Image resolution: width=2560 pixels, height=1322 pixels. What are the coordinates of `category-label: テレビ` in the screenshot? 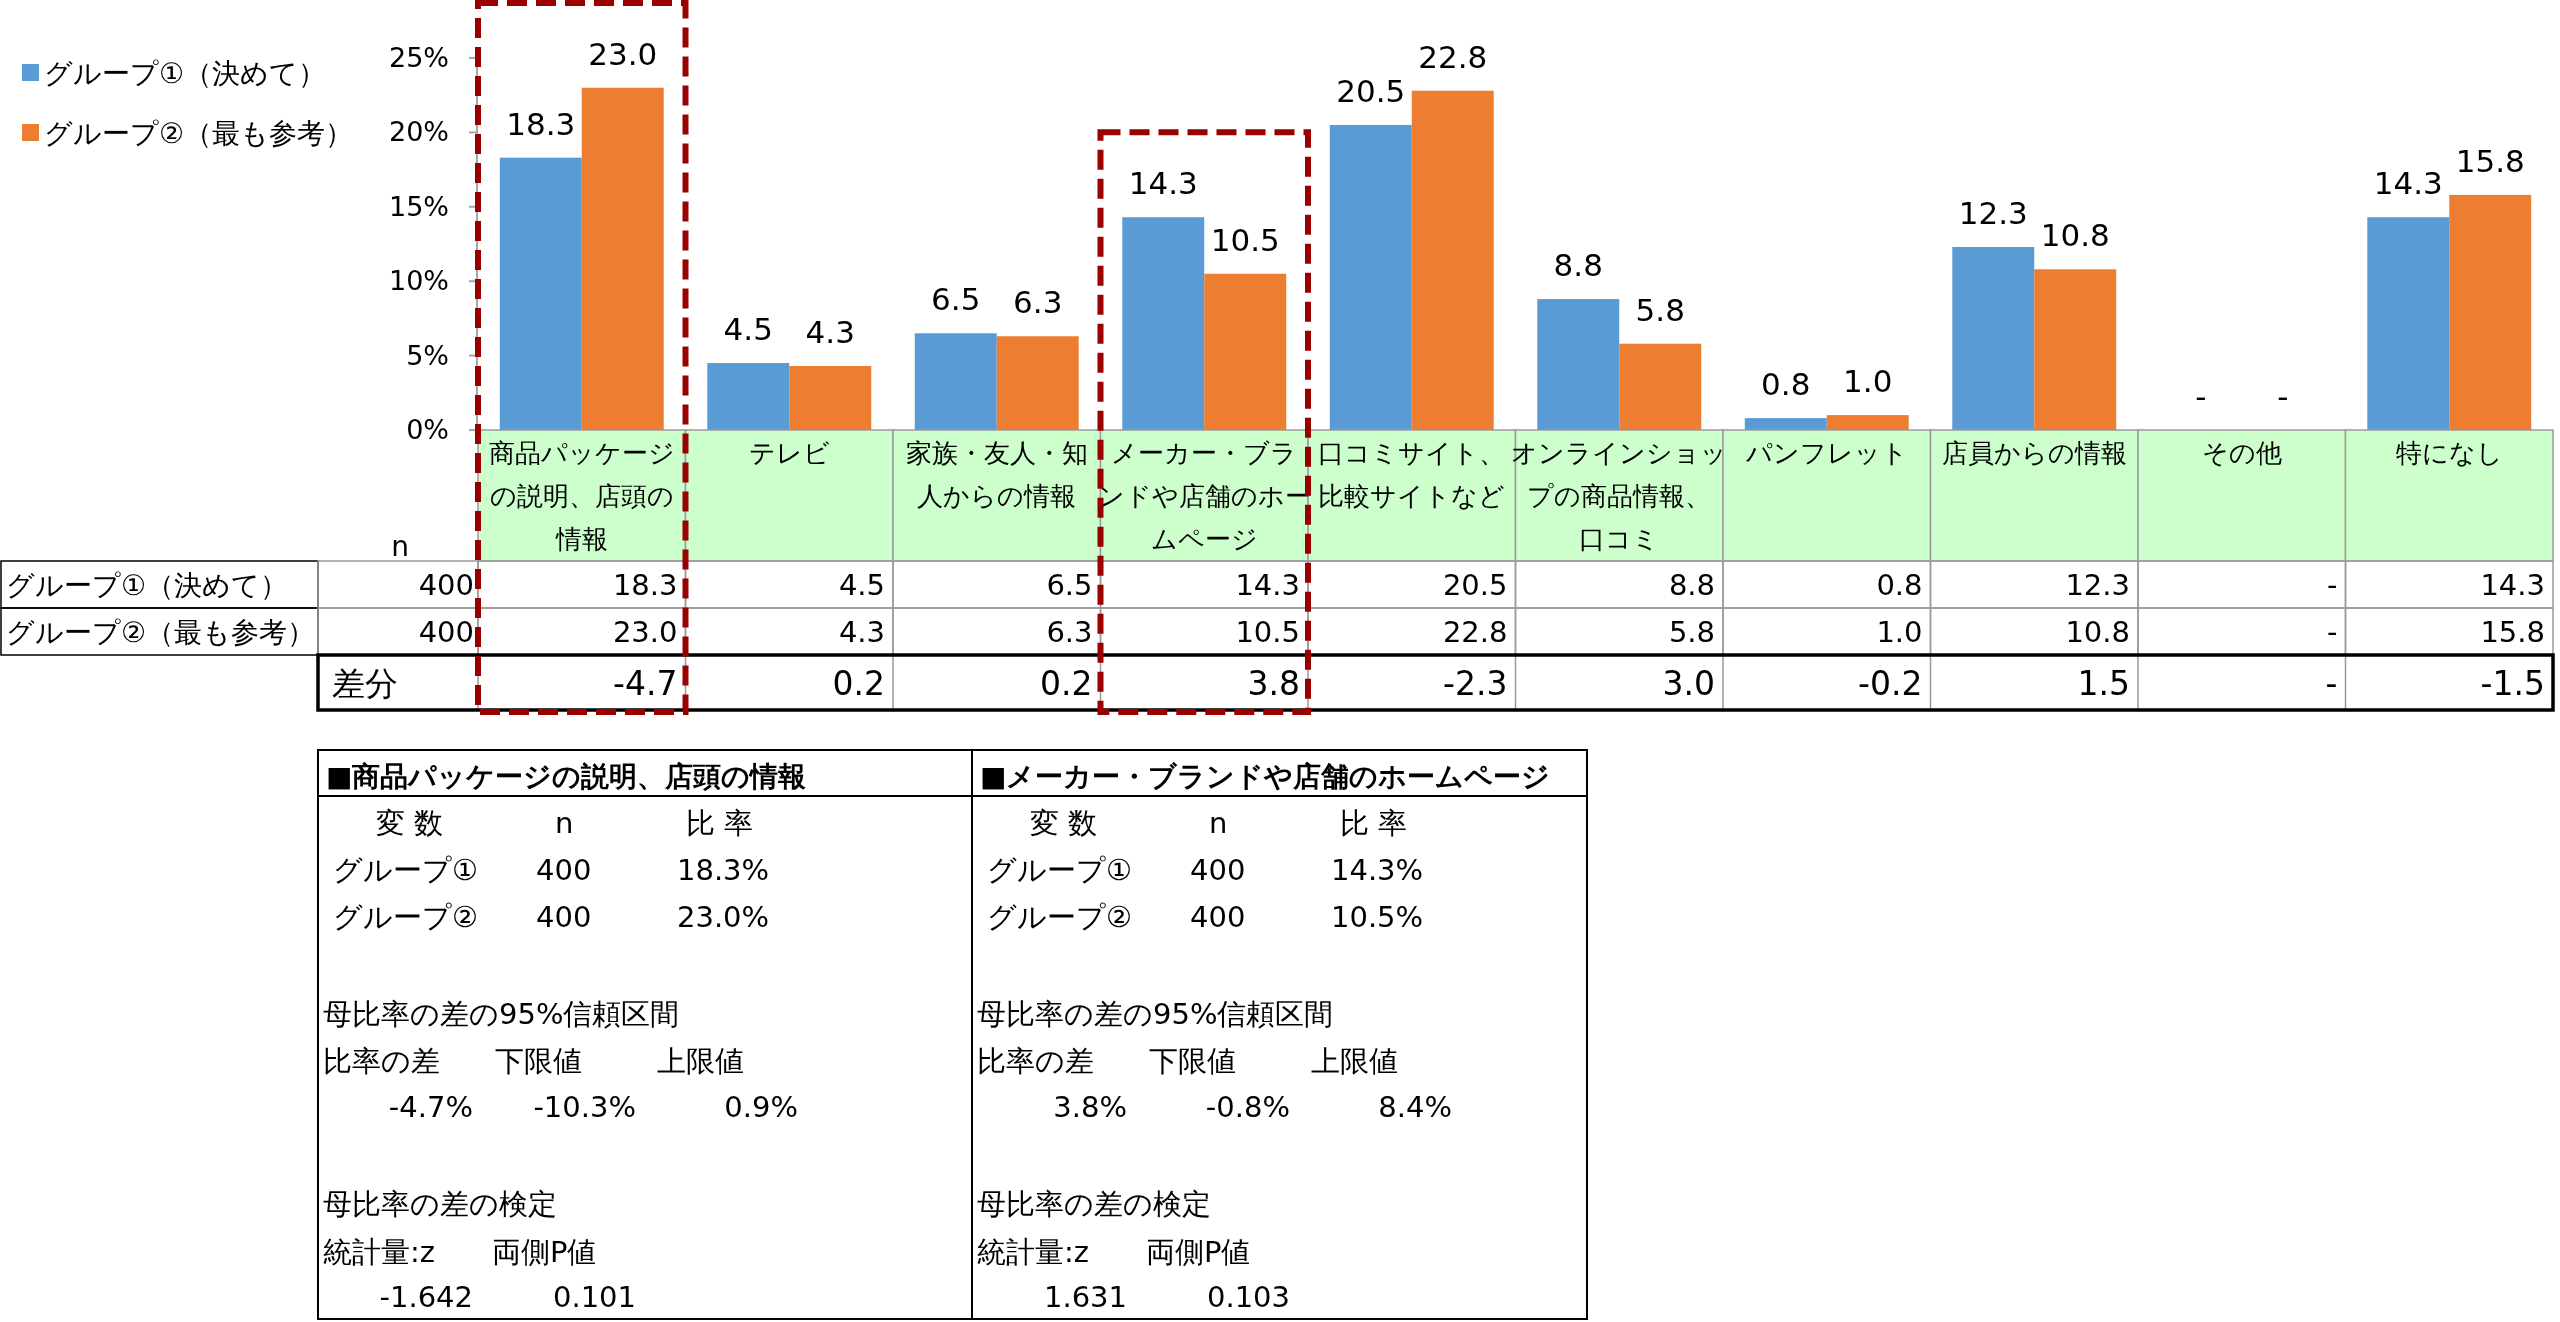 It's located at (789, 453).